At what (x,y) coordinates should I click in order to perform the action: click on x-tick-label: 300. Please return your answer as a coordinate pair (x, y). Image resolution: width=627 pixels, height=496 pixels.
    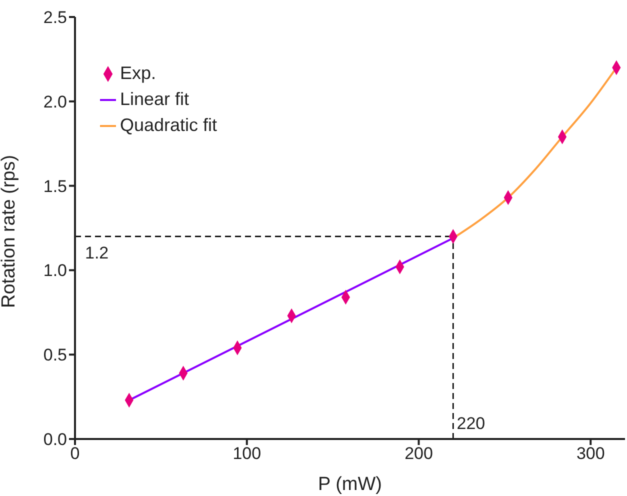
    Looking at the image, I should click on (590, 454).